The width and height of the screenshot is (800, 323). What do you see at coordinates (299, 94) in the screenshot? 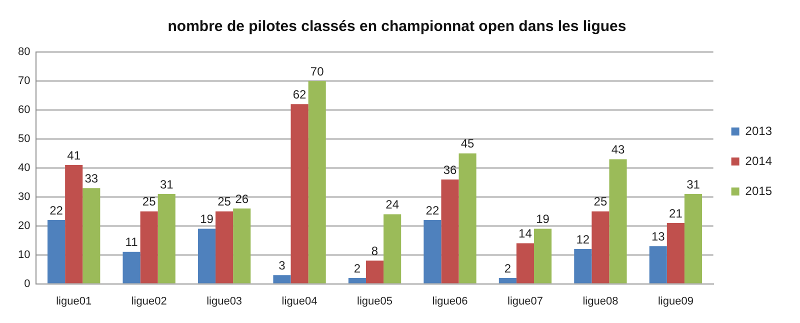
I see `data-label: 62` at bounding box center [299, 94].